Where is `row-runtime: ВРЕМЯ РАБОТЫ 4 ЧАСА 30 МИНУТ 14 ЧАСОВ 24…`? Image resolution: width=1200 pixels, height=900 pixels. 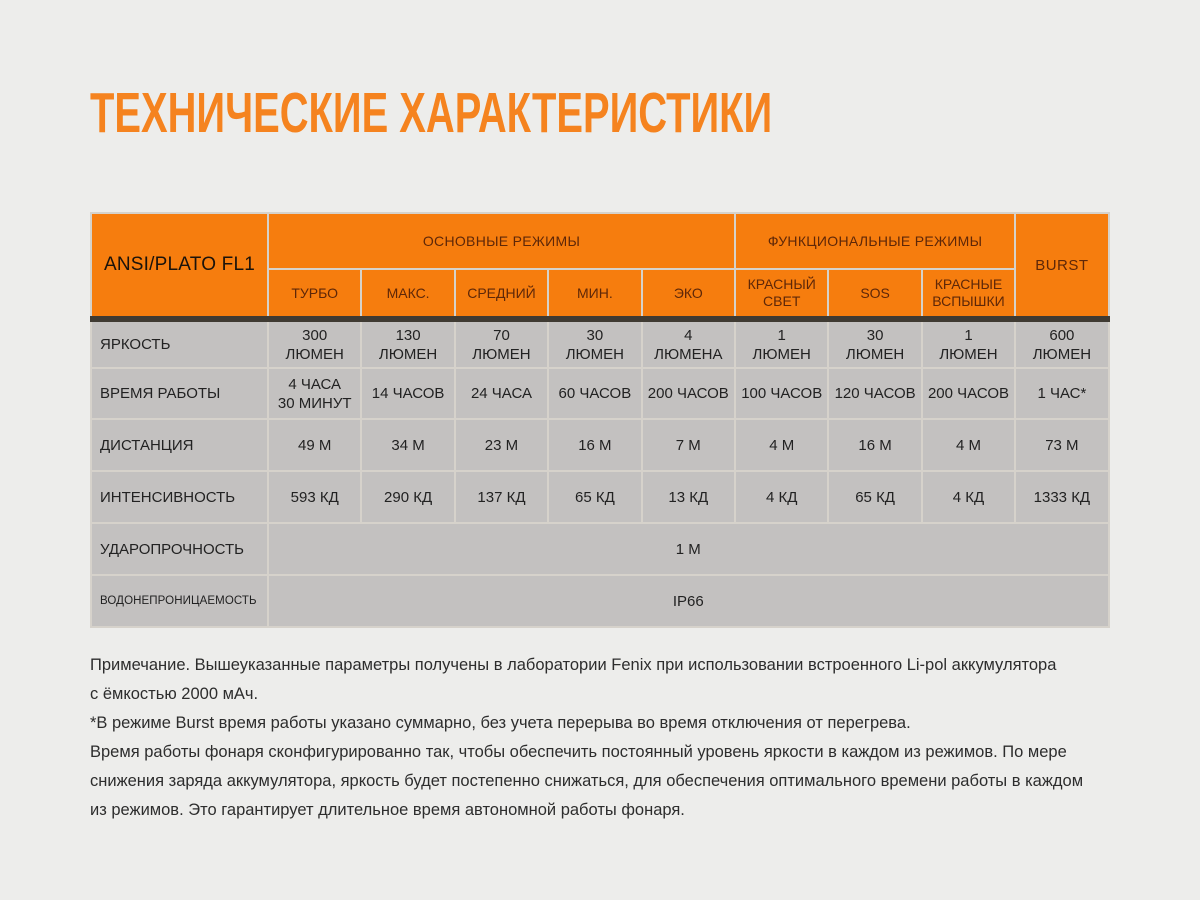 row-runtime: ВРЕМЯ РАБОТЫ 4 ЧАСА 30 МИНУТ 14 ЧАСОВ 24… is located at coordinates (600, 393).